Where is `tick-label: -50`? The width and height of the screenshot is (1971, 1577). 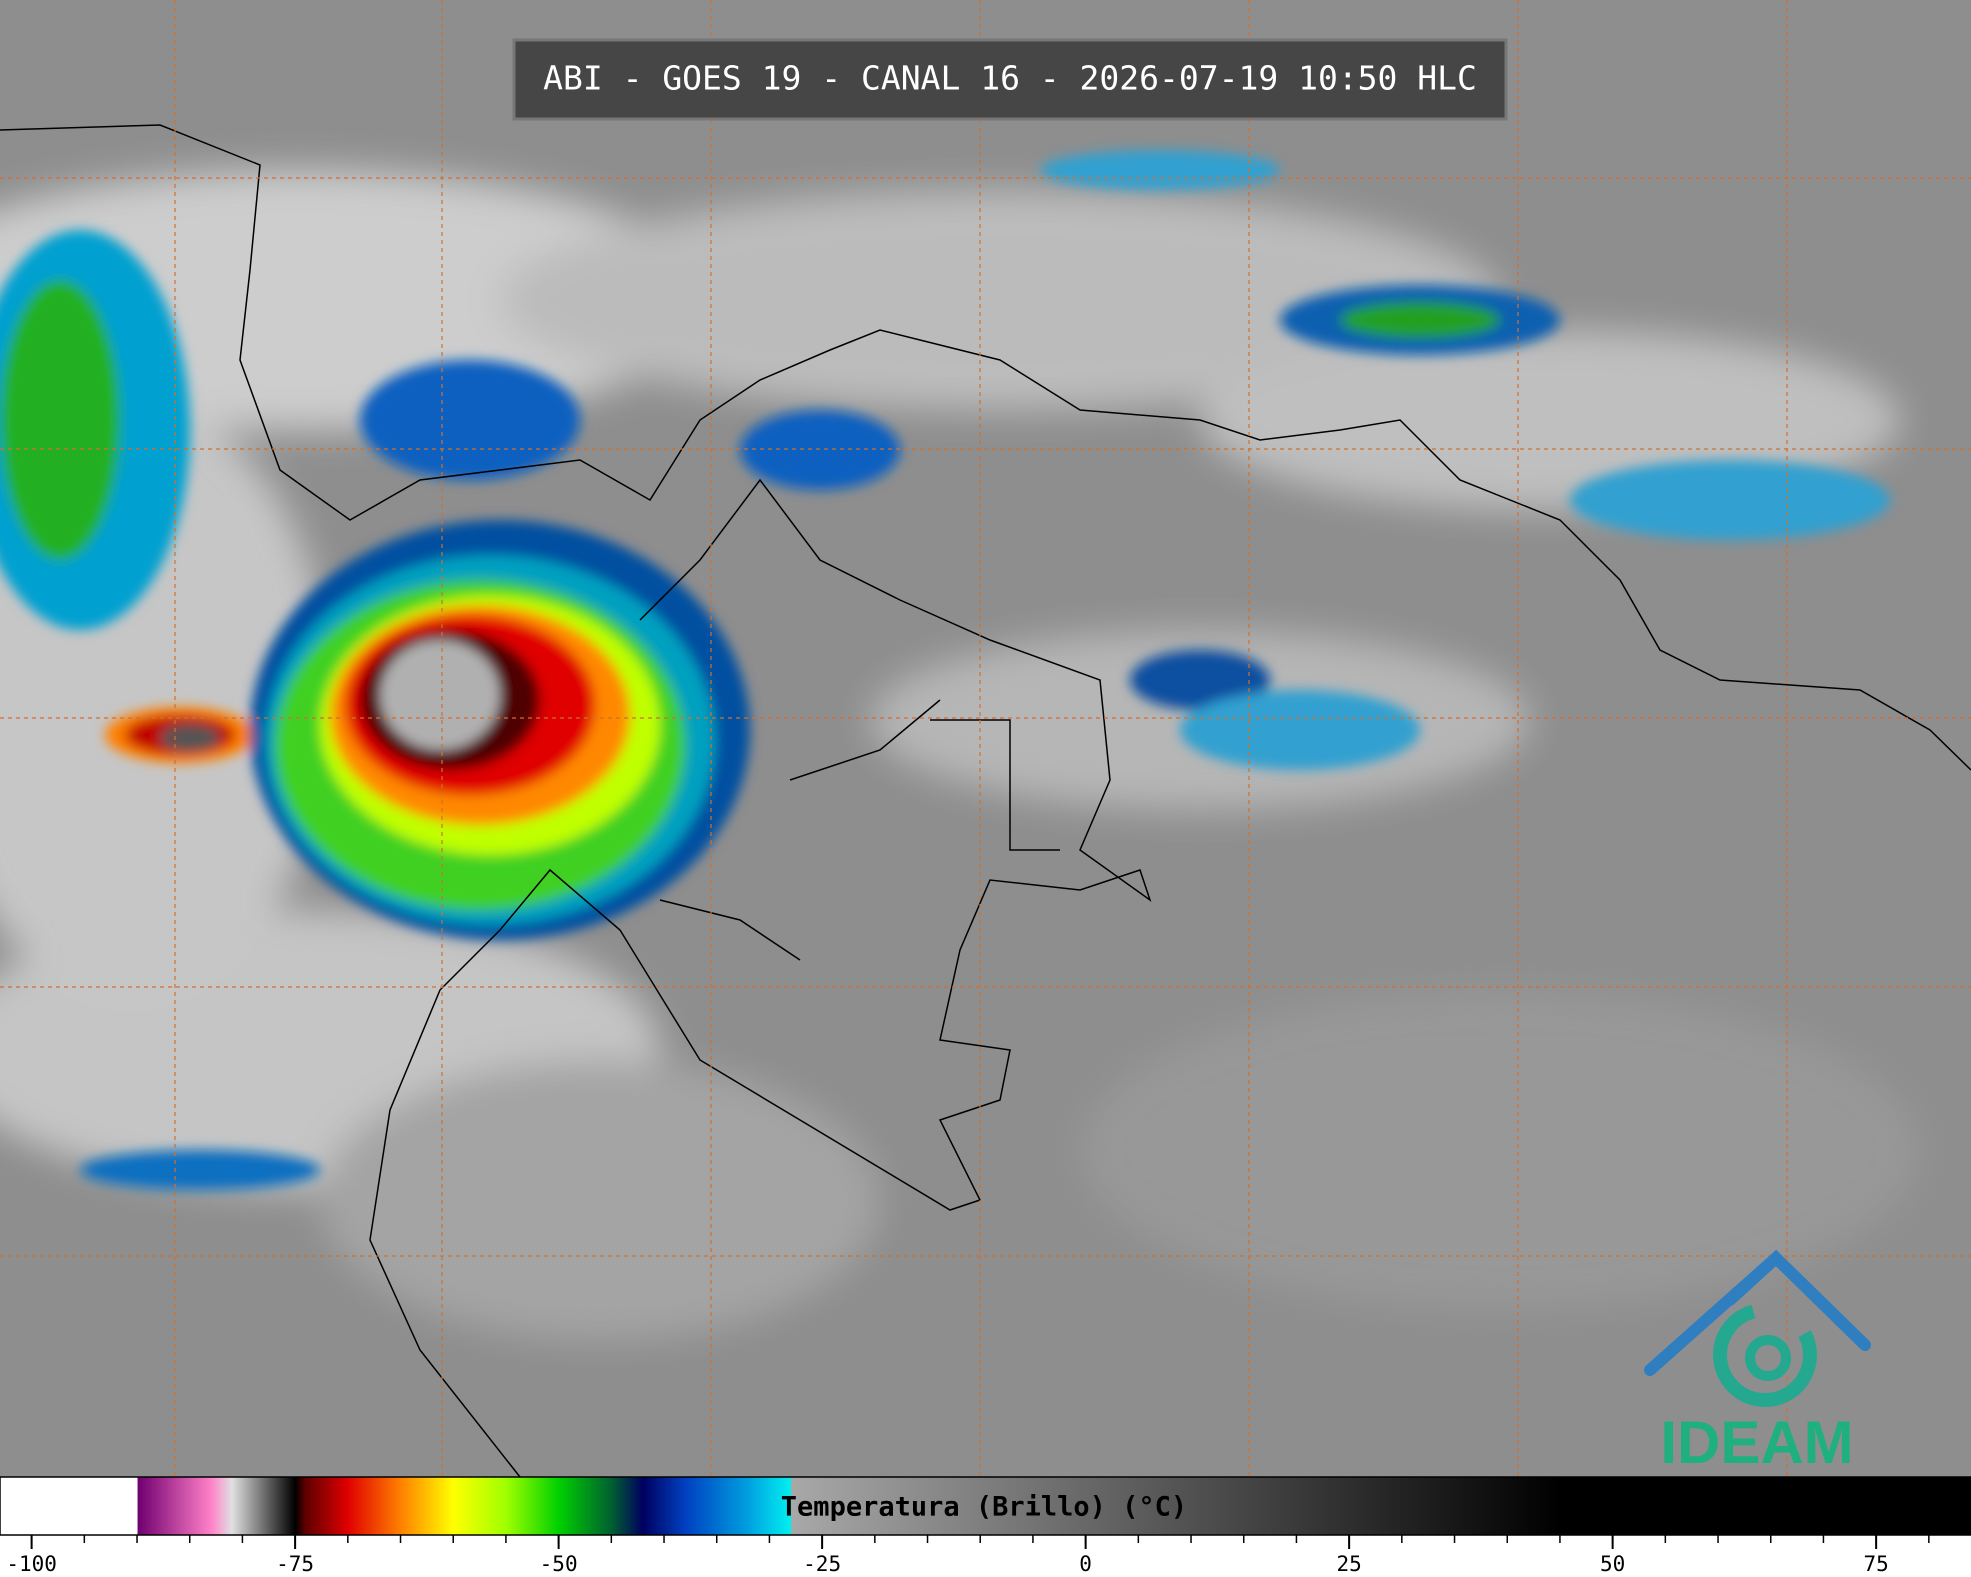 tick-label: -50 is located at coordinates (559, 1564).